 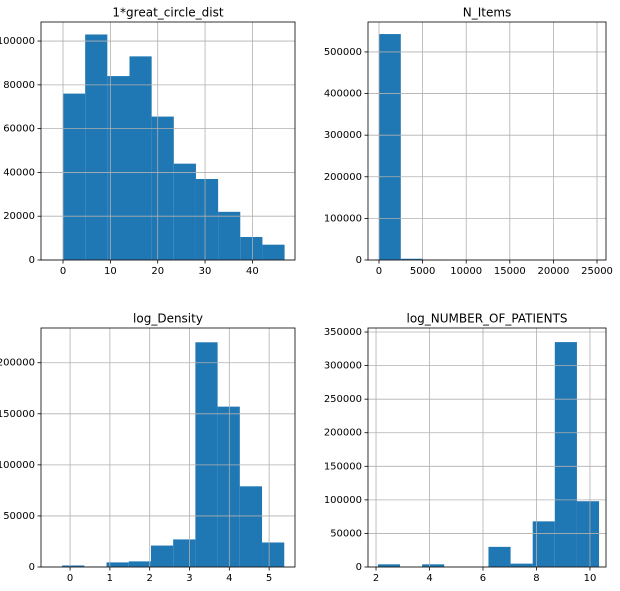 What do you see at coordinates (466, 271) in the screenshot?
I see `x-tick-label: 10000` at bounding box center [466, 271].